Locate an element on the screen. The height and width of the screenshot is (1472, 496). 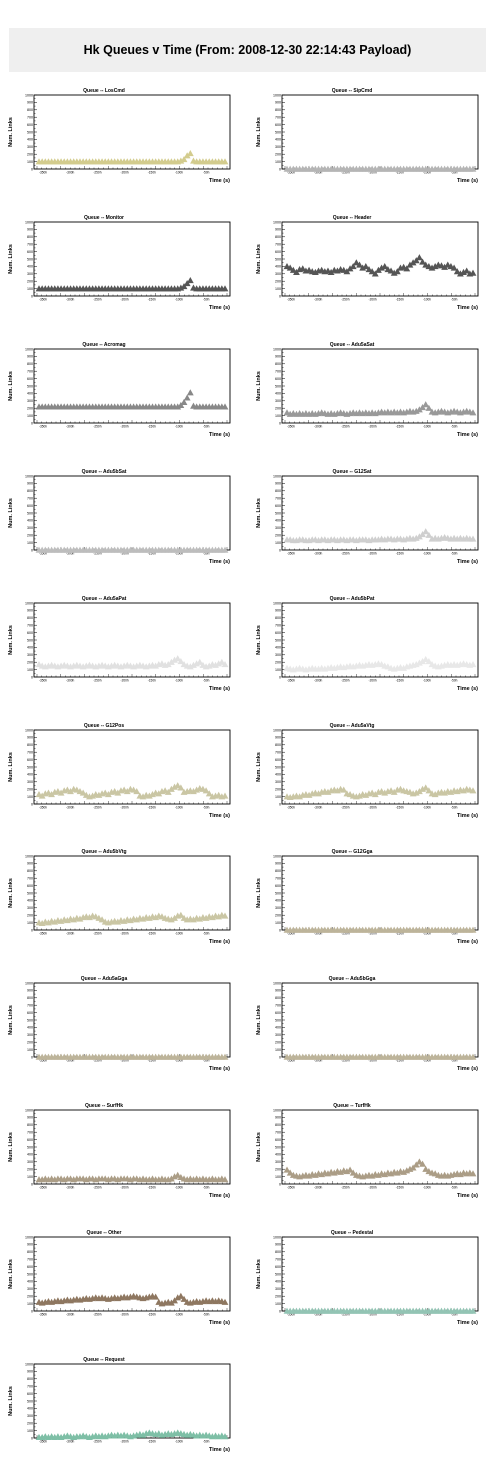
x-tick-label: -50h is located at coordinates (454, 1315).